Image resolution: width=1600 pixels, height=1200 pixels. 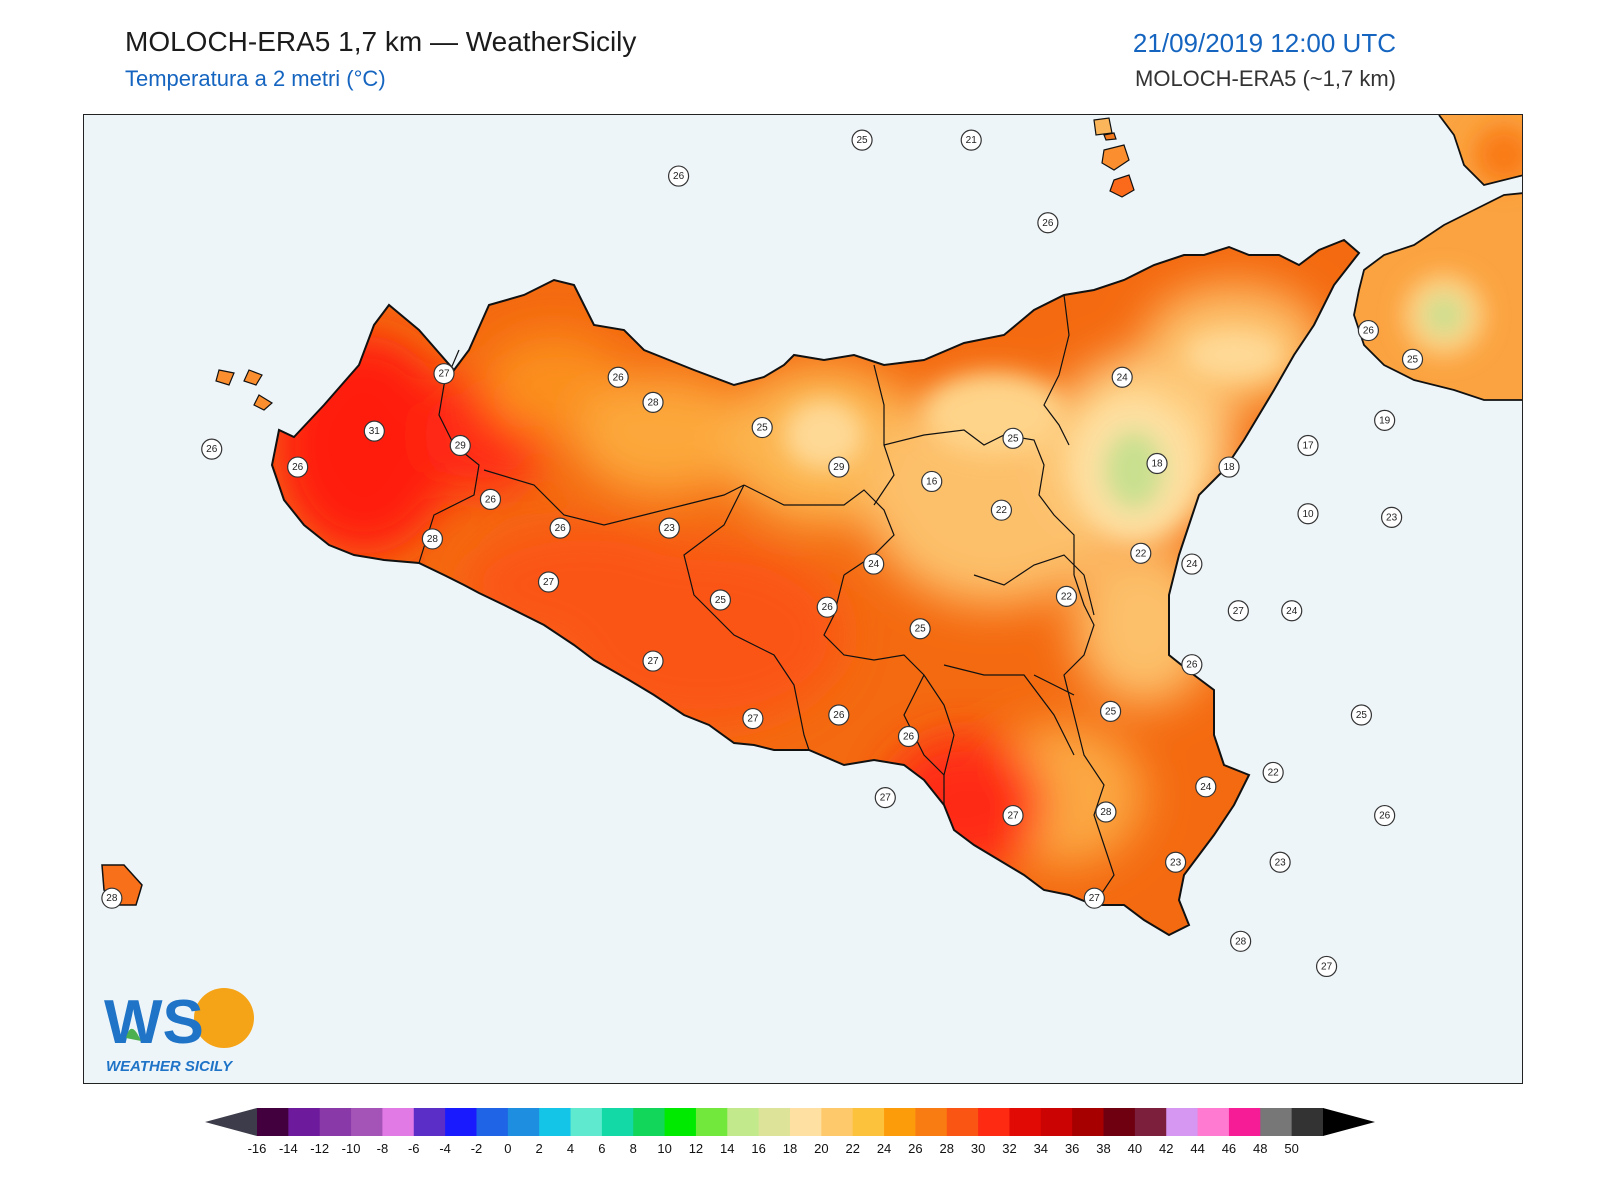 I want to click on colorbar-tick-label: 16, so click(x=758, y=1148).